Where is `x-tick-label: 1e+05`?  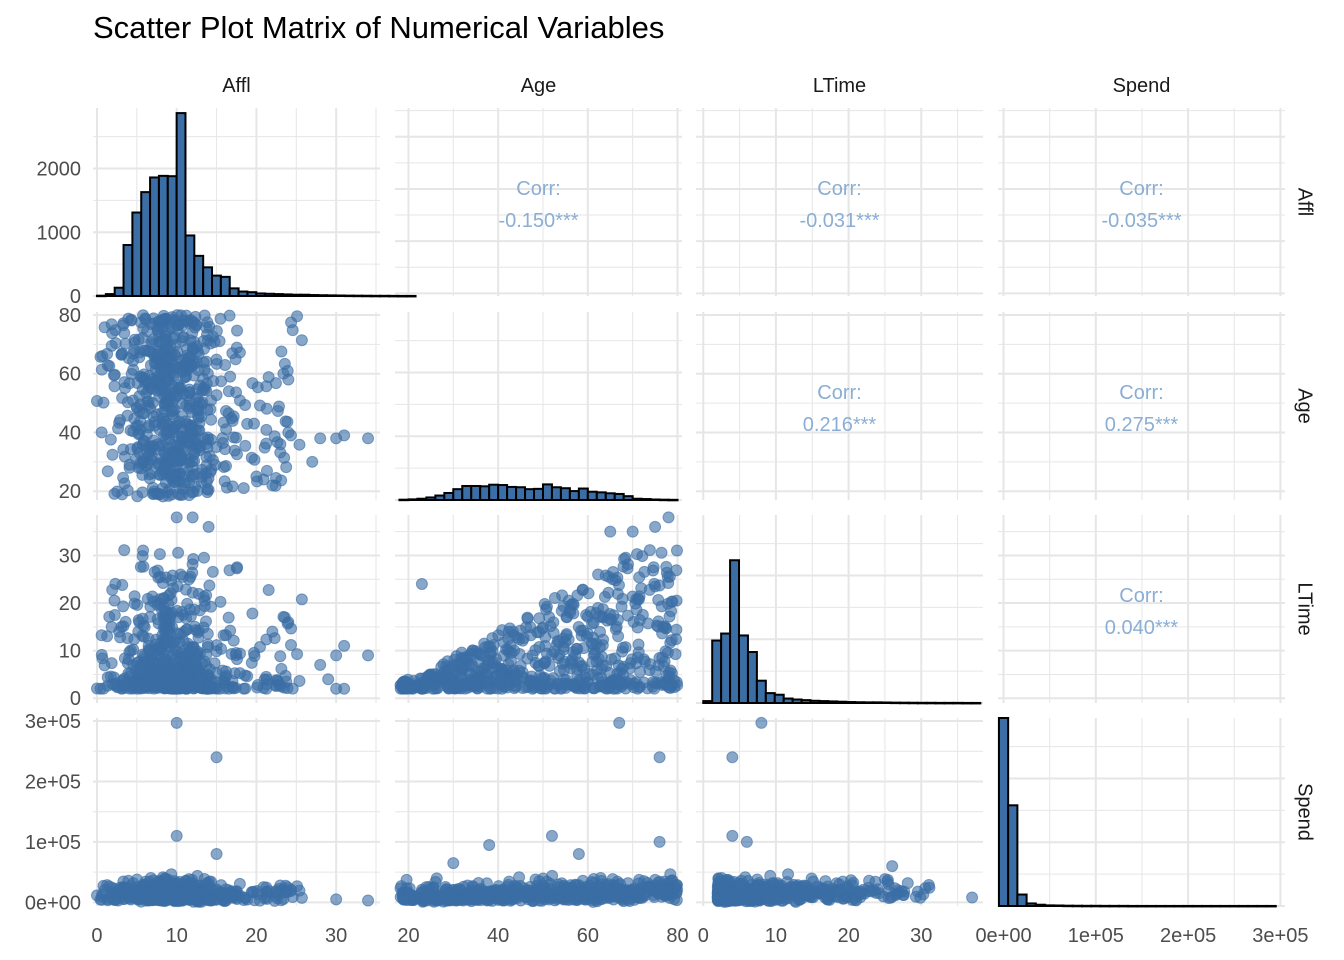
x-tick-label: 1e+05 is located at coordinates (1096, 936).